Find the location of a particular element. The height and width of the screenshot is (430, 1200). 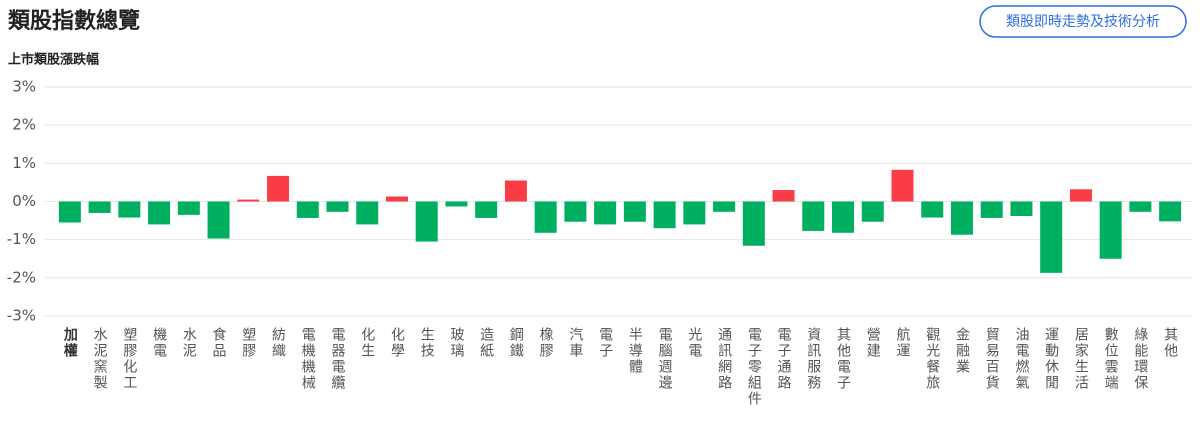

x-tick-label: 化生 is located at coordinates (367, 343).